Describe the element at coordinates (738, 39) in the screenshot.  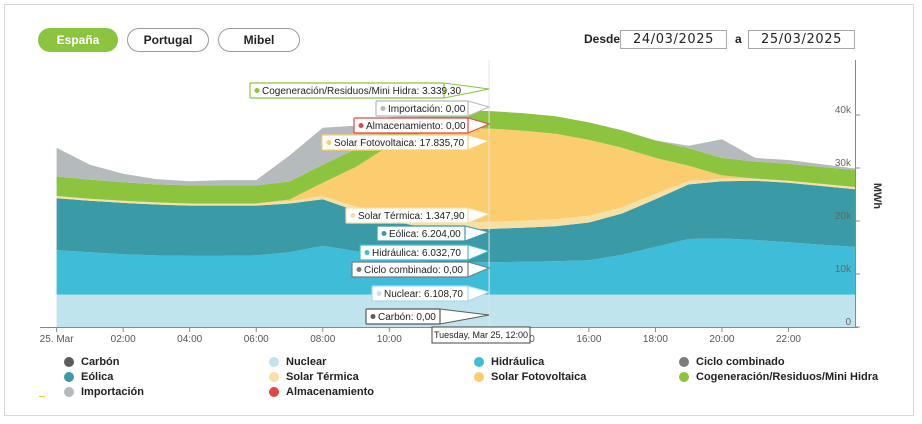
I see `date-to-label: a` at that location.